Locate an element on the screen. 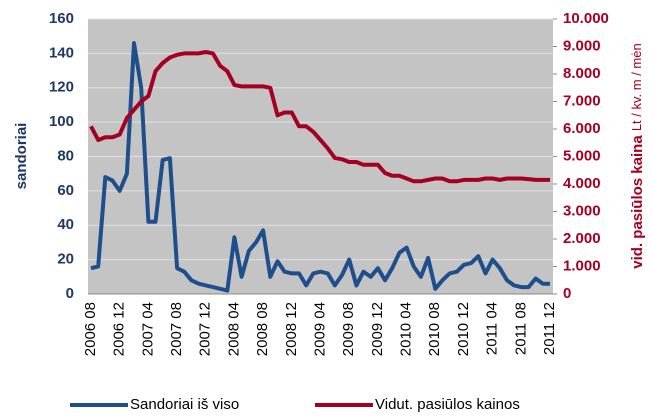 This screenshot has width=652, height=417. x-tick-label: 2011 08 is located at coordinates (520, 328).